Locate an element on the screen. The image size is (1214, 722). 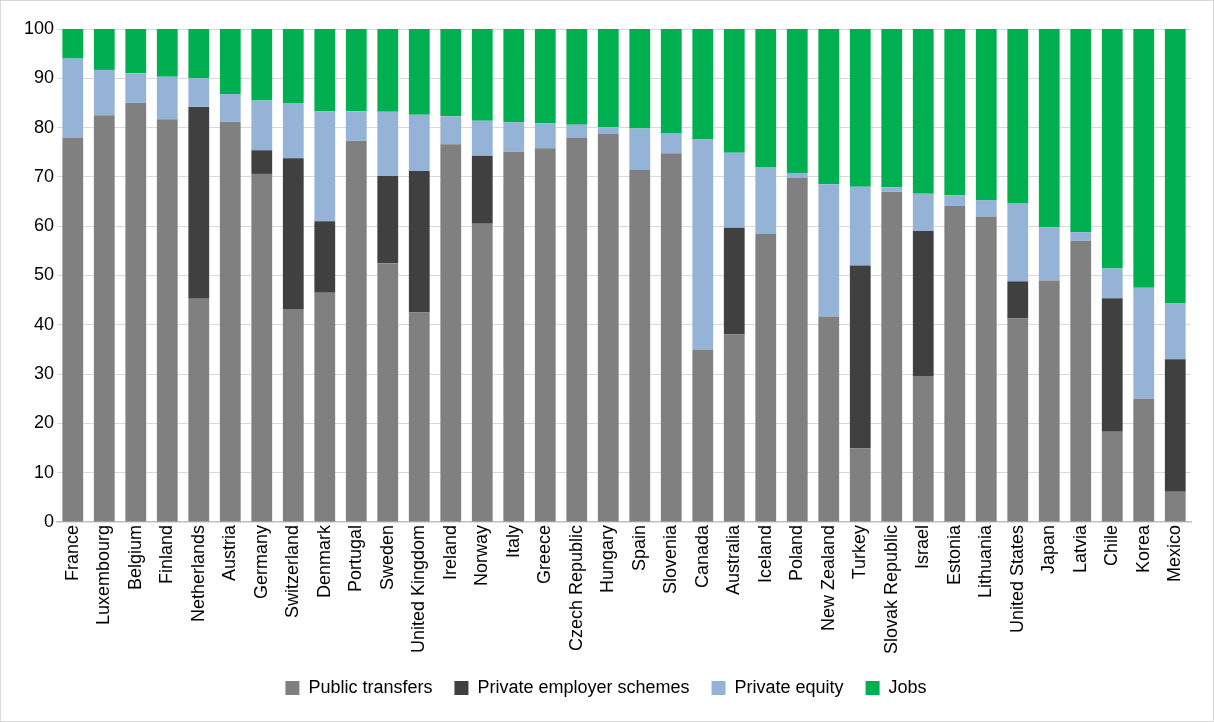
y-tick-label: 30 is located at coordinates (44, 373).